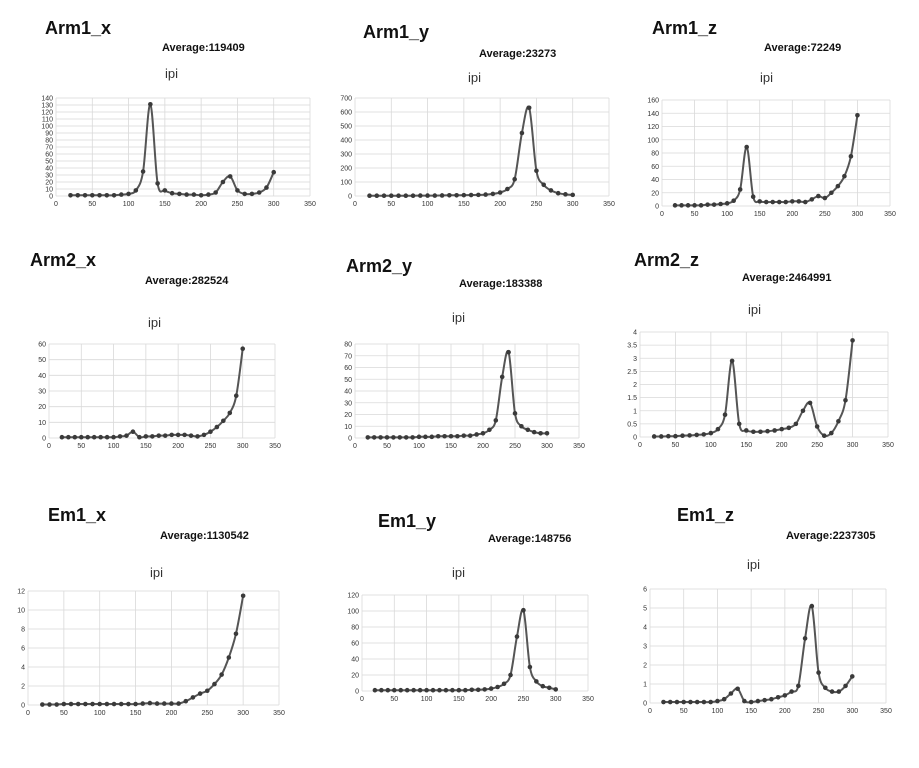 The height and width of the screenshot is (768, 919). I want to click on y-tick-label: 700, so click(346, 99).